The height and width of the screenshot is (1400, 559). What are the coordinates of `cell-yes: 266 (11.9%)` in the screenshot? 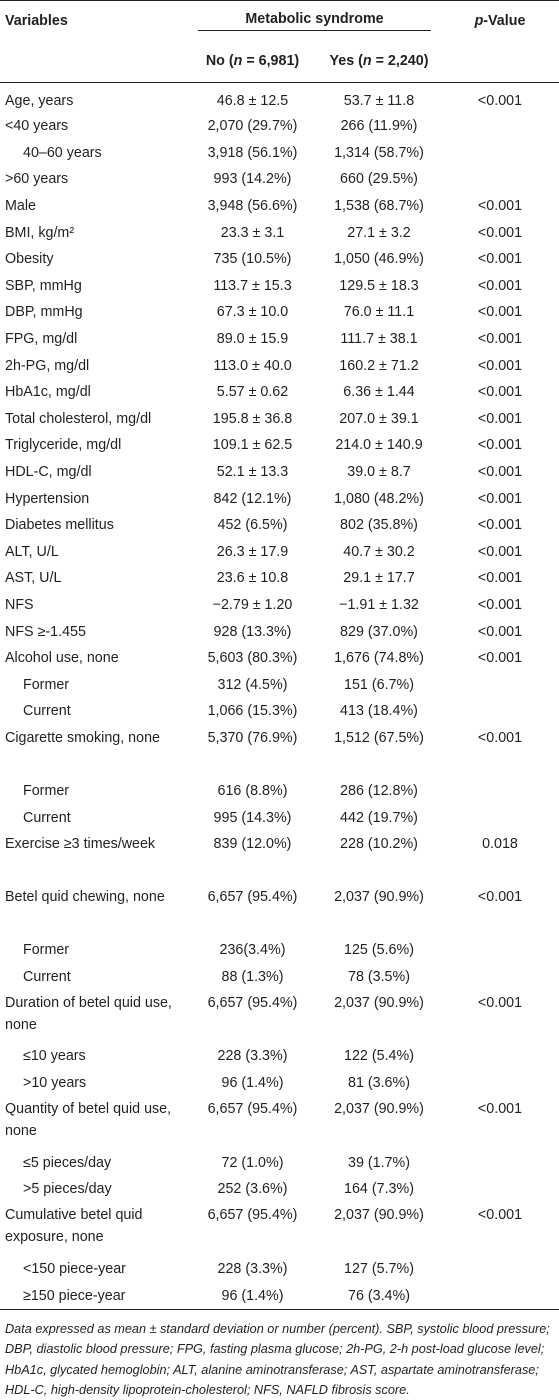 It's located at (379, 126).